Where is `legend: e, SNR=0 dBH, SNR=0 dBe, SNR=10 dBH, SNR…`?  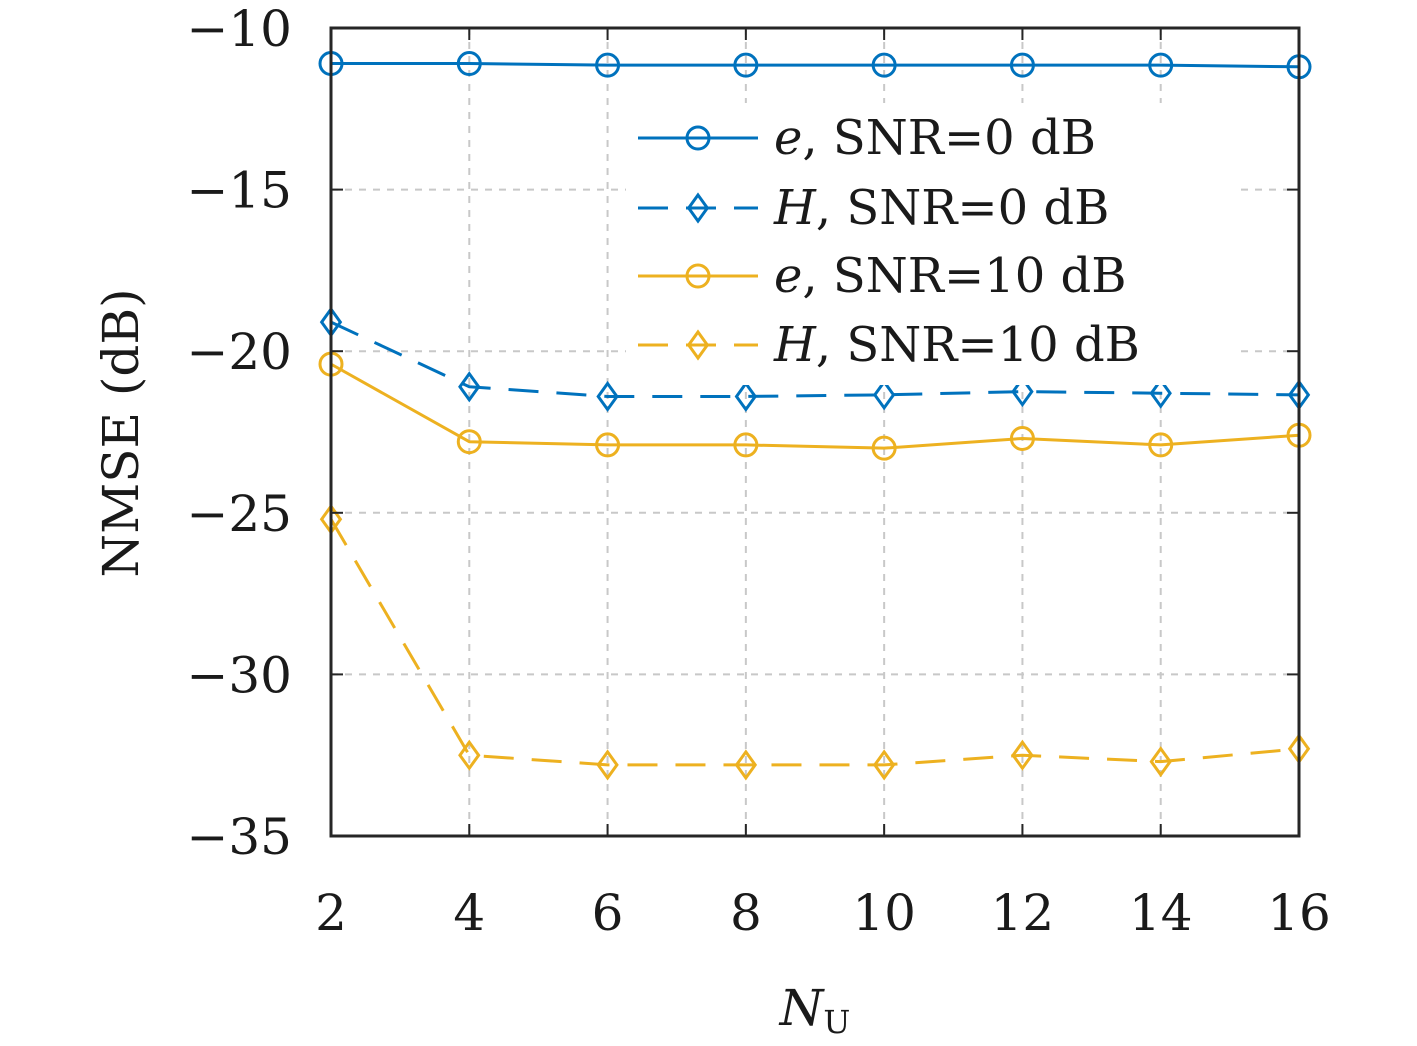
legend: e, SNR=0 dBH, SNR=0 dBe, SNR=10 dBH, SNR… is located at coordinates (933, 244).